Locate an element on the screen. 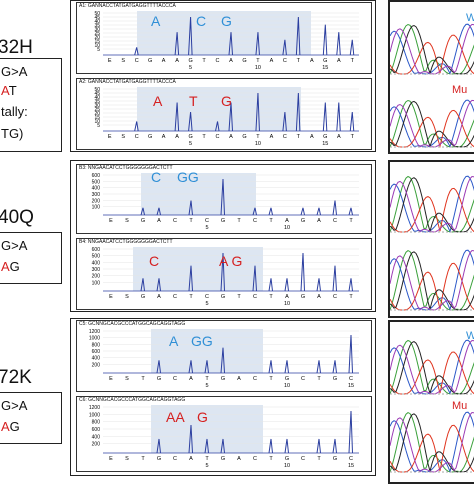 The width and height of the screenshot is (474, 487). y-tick-label: 400 is located at coordinates (96, 359).